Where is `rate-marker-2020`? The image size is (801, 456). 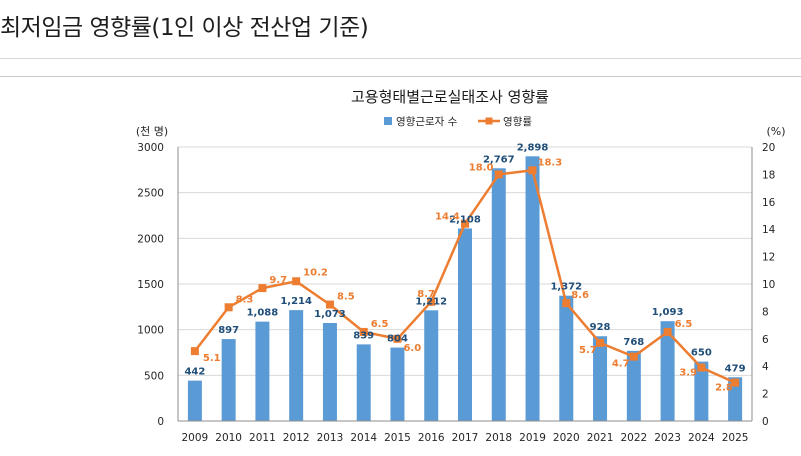 rate-marker-2020 is located at coordinates (566, 303).